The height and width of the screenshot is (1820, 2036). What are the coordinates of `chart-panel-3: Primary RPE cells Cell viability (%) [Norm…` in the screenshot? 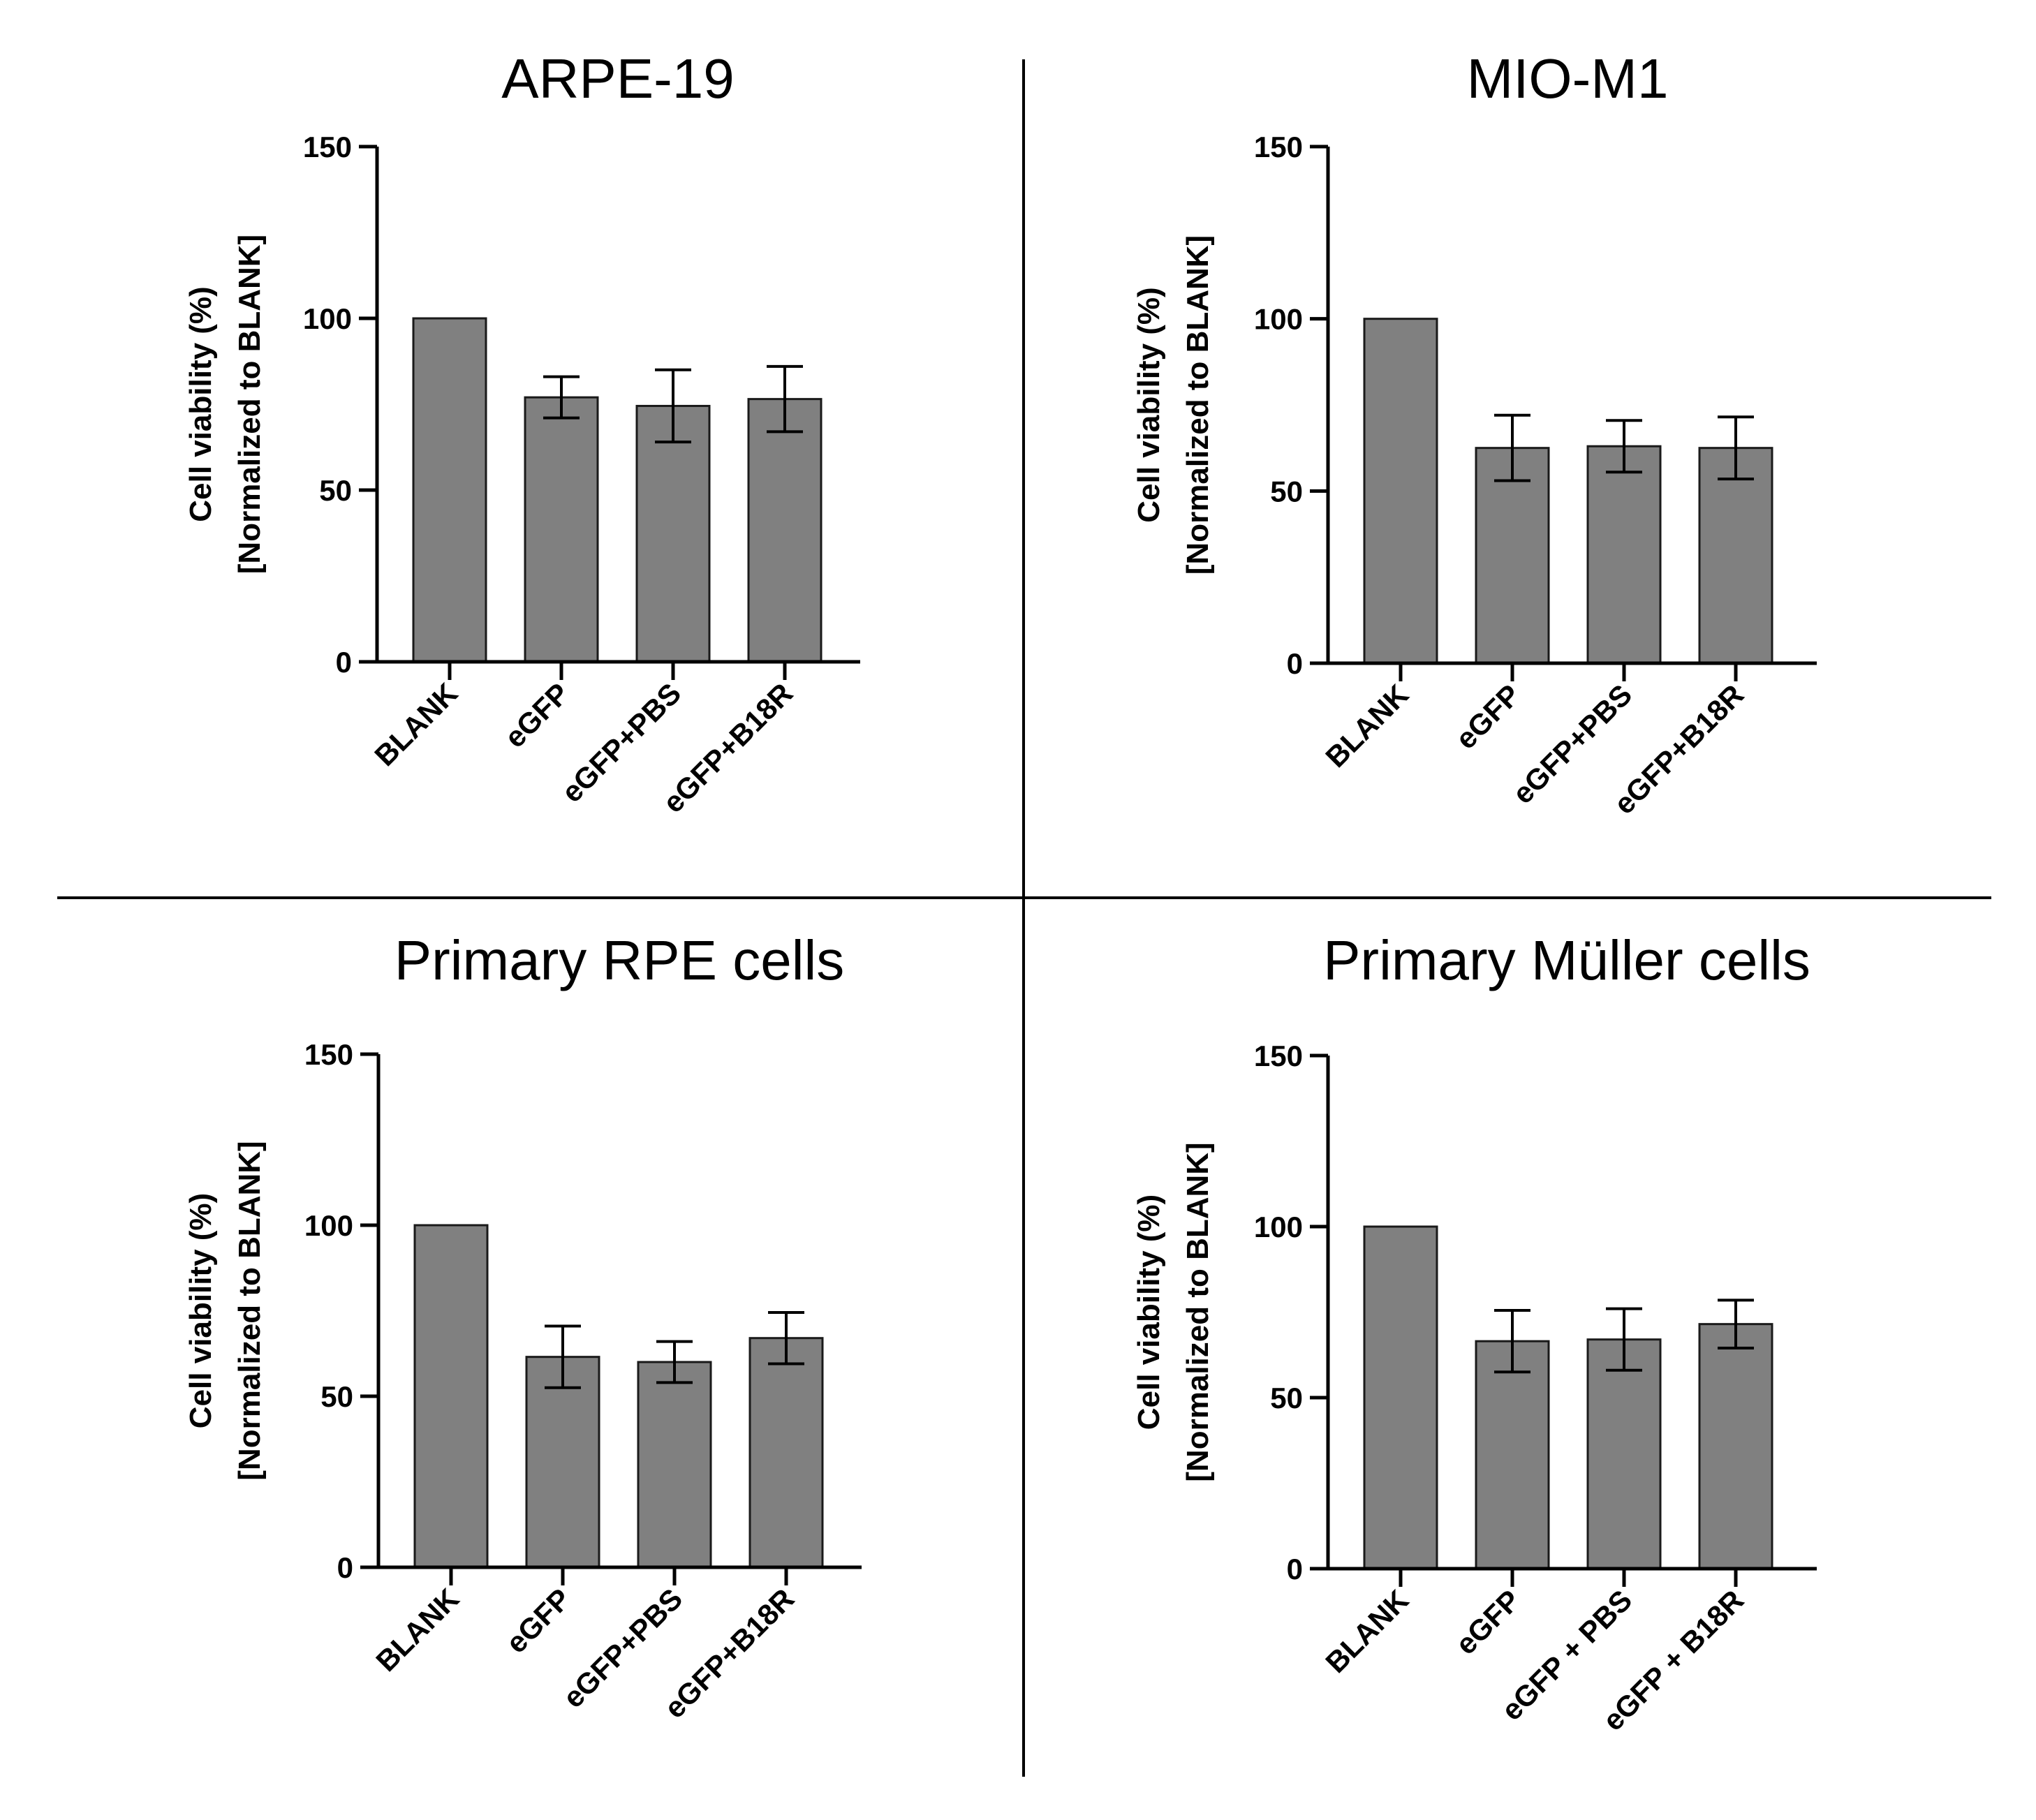 It's located at (523, 1326).